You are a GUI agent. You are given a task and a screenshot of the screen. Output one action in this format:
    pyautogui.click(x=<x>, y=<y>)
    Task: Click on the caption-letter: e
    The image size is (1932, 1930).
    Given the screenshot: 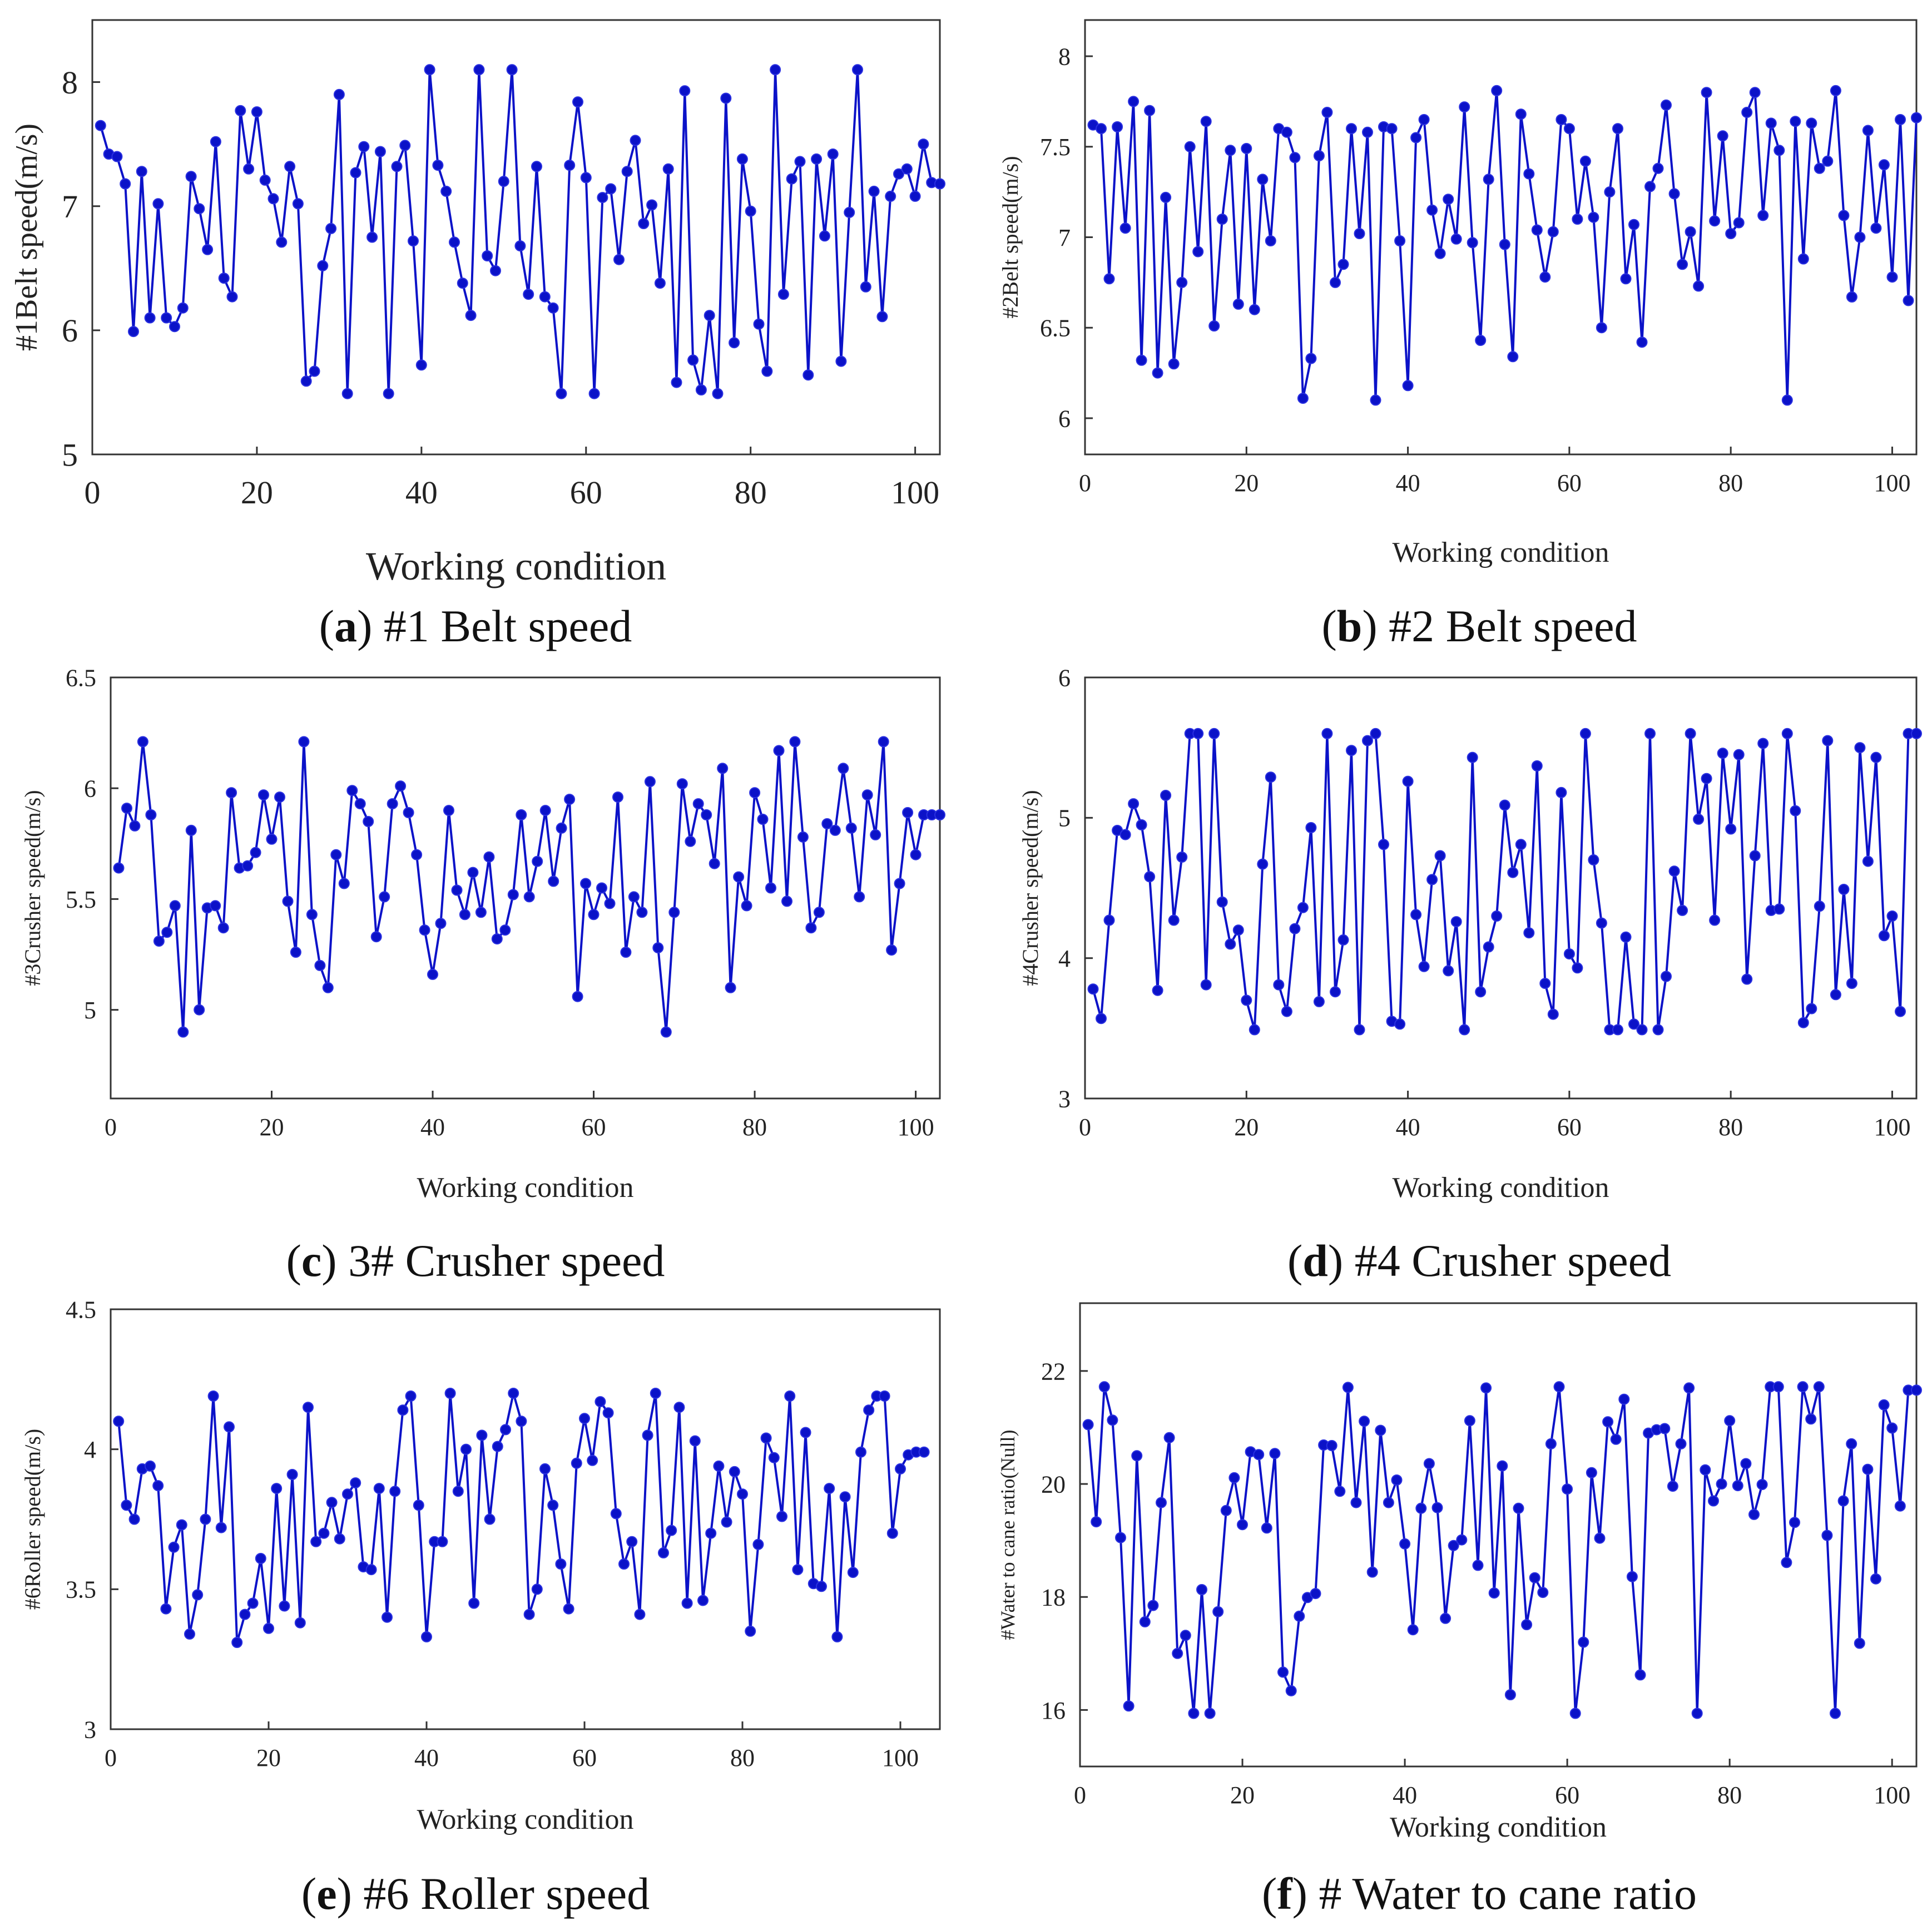 What is the action you would take?
    pyautogui.click(x=326, y=1893)
    